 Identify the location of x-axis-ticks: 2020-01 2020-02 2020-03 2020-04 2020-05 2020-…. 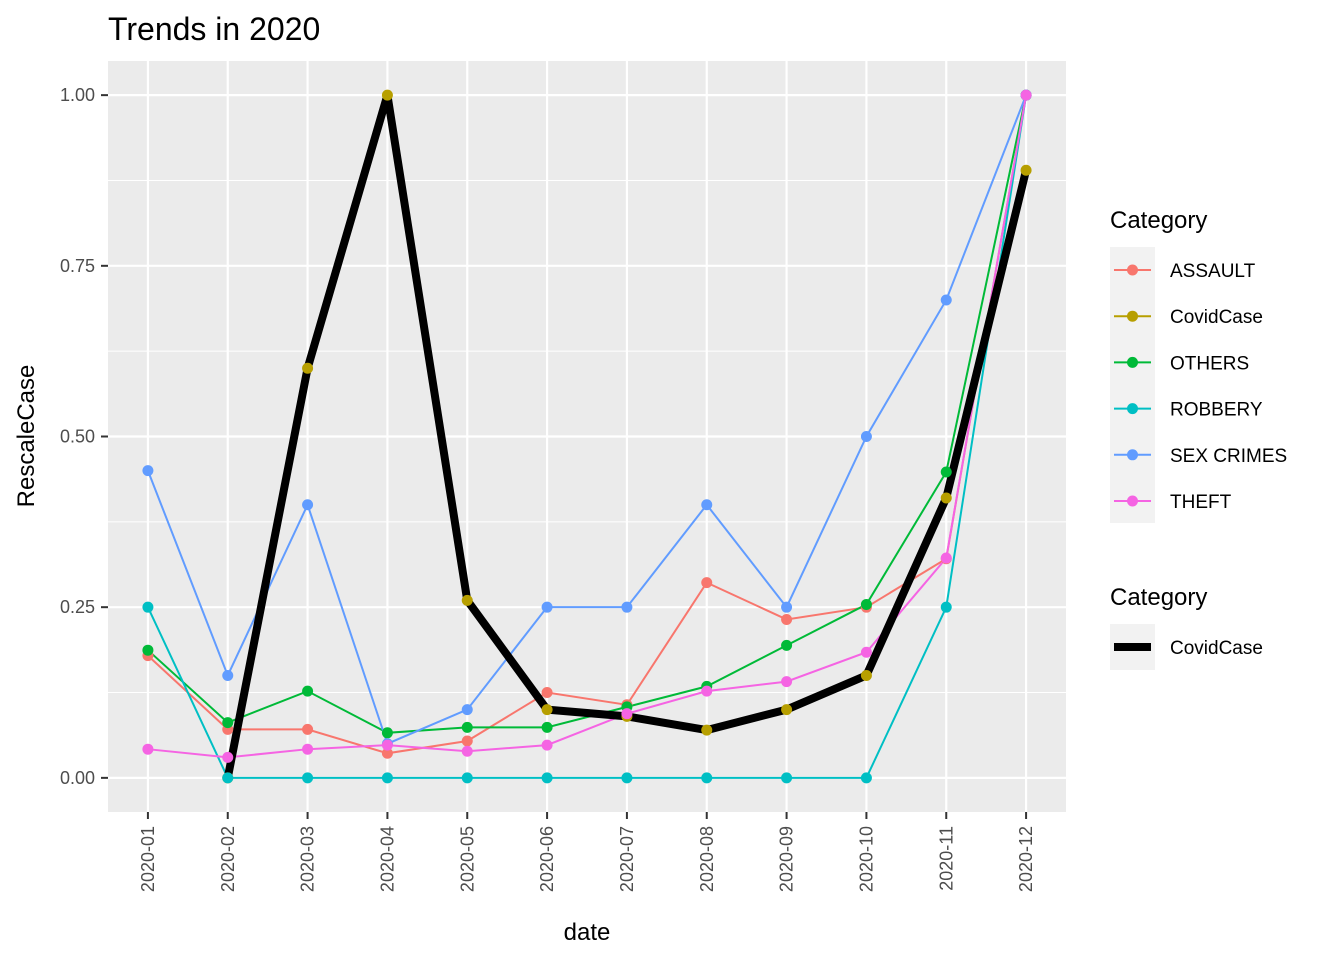
(587, 852).